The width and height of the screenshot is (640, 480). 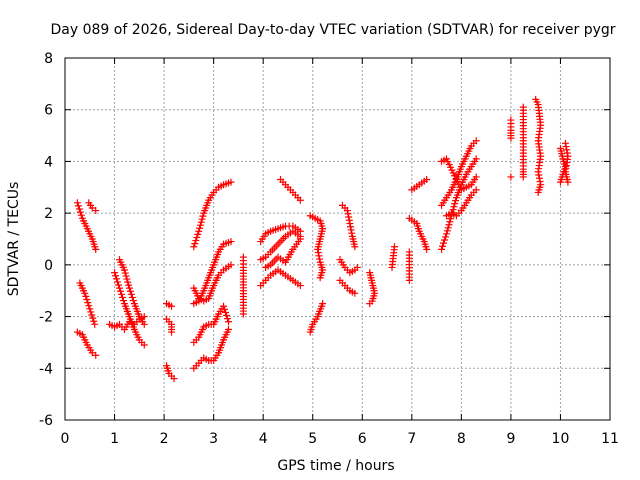 What do you see at coordinates (48, 266) in the screenshot?
I see `y-tick-label: 0` at bounding box center [48, 266].